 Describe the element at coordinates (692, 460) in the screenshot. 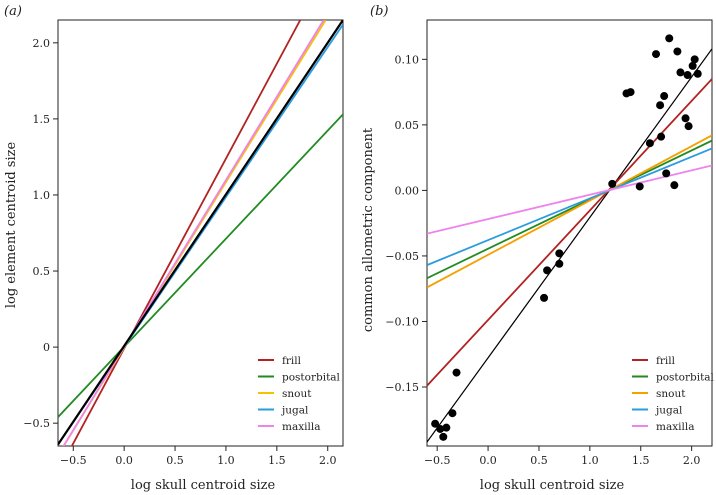

I see `panel-b-x-tick-label: 2.0` at that location.